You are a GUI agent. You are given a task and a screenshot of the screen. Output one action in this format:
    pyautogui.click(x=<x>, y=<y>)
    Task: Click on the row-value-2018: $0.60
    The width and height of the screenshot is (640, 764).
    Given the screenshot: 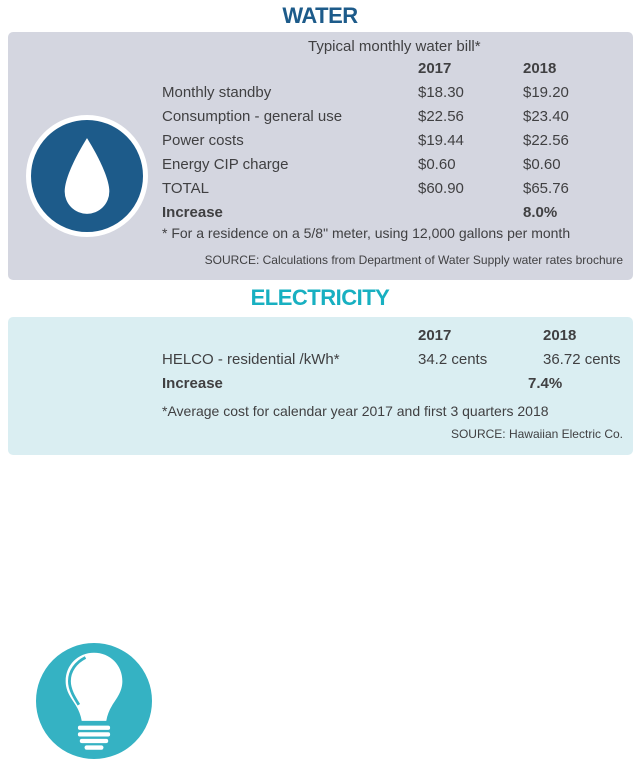 What is the action you would take?
    pyautogui.click(x=542, y=164)
    